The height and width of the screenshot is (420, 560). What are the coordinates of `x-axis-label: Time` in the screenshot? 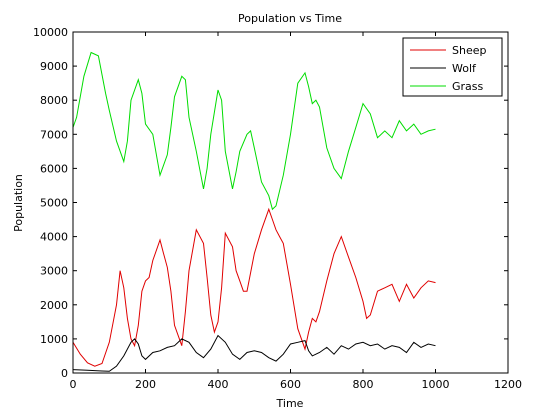 It's located at (290, 403).